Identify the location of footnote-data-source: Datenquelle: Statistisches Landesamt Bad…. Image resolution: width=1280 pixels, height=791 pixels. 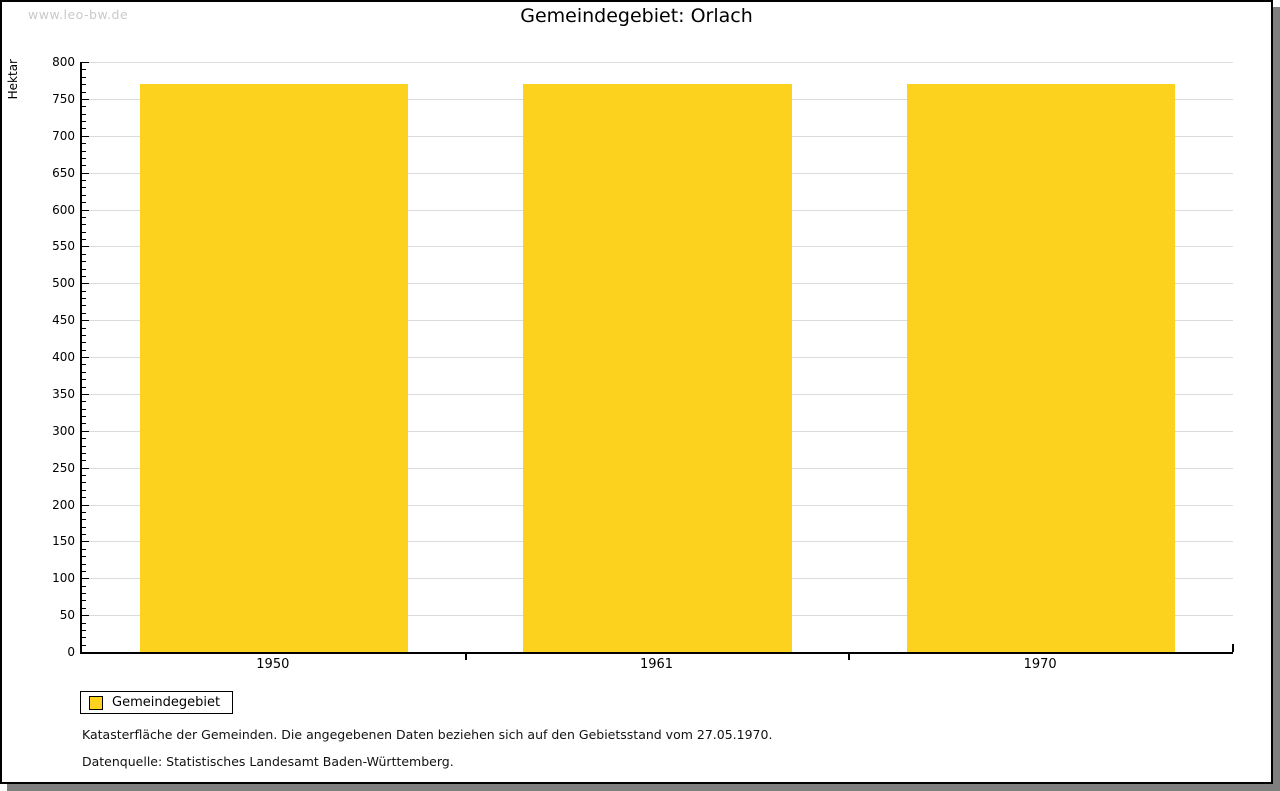
(268, 761).